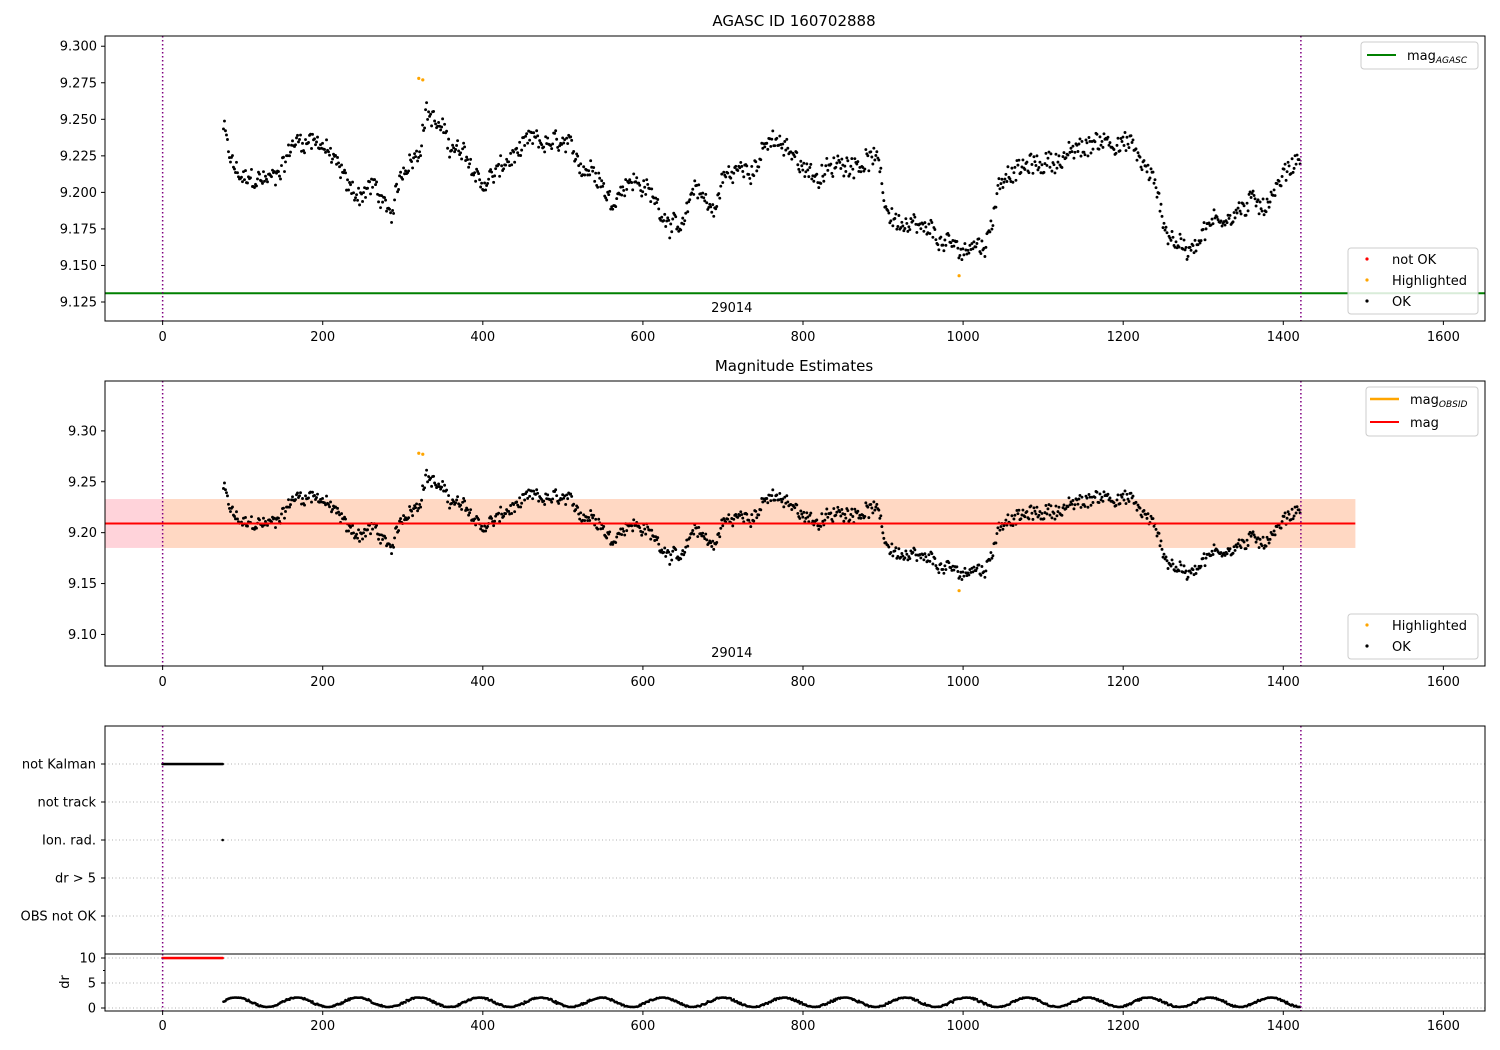  I want to click on agasc-legend-upper: magAGASC, so click(1419, 55).